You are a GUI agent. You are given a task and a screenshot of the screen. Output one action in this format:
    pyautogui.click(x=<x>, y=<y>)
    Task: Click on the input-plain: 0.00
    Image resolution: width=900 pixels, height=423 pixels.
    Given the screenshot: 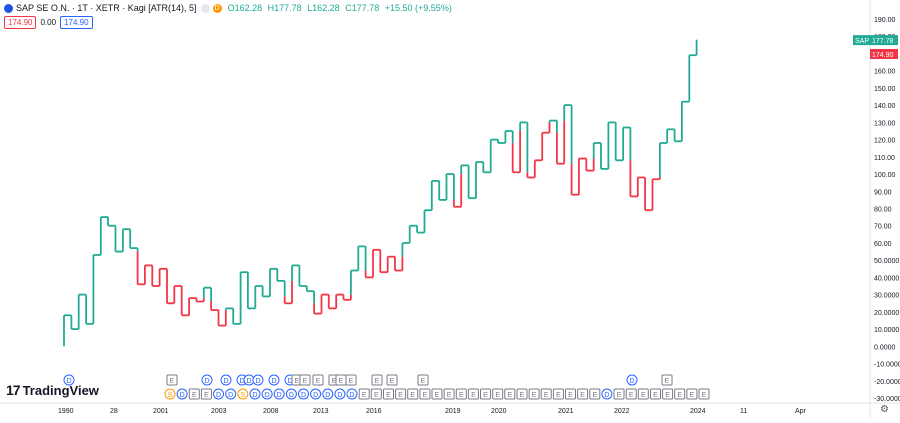 What is the action you would take?
    pyautogui.click(x=48, y=22)
    